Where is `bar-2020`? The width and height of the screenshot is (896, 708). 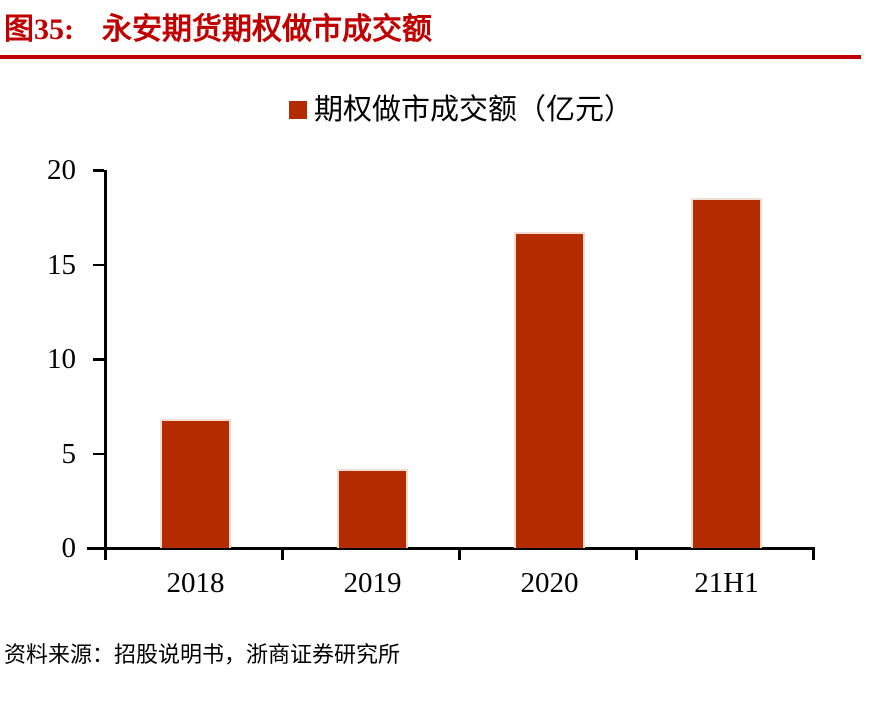 bar-2020 is located at coordinates (549, 390).